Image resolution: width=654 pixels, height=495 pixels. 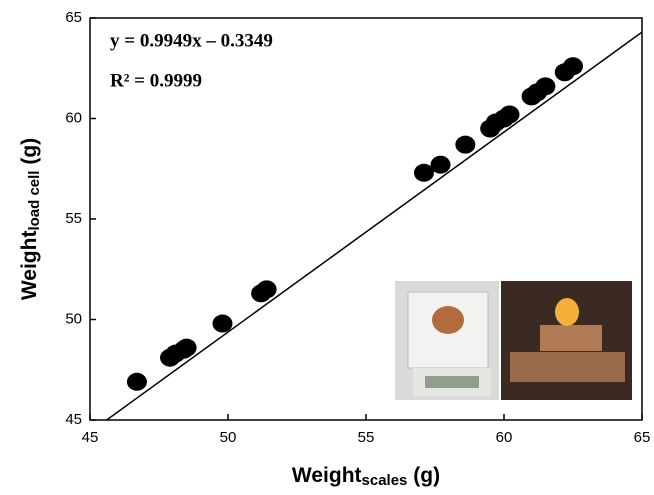 What do you see at coordinates (366, 437) in the screenshot?
I see `x-tick-label: 55` at bounding box center [366, 437].